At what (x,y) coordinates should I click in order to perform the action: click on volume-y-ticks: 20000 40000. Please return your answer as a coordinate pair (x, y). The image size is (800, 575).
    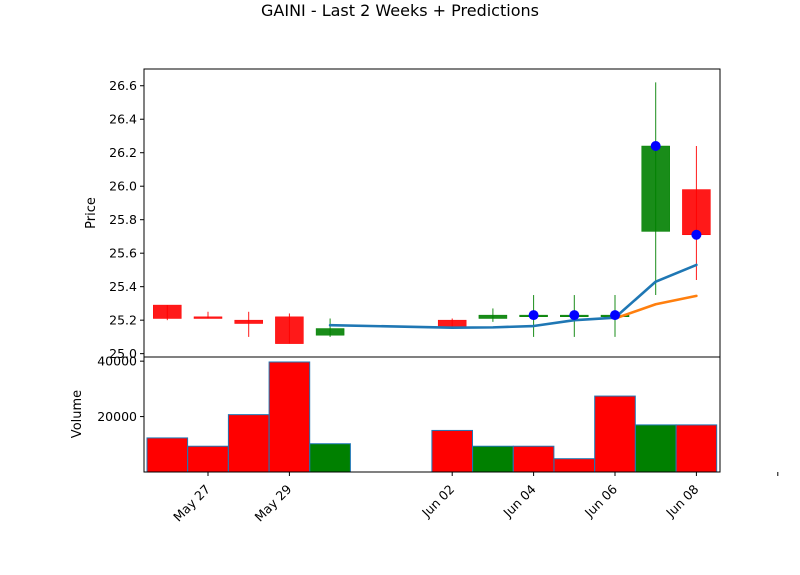
    Looking at the image, I should click on (120, 389).